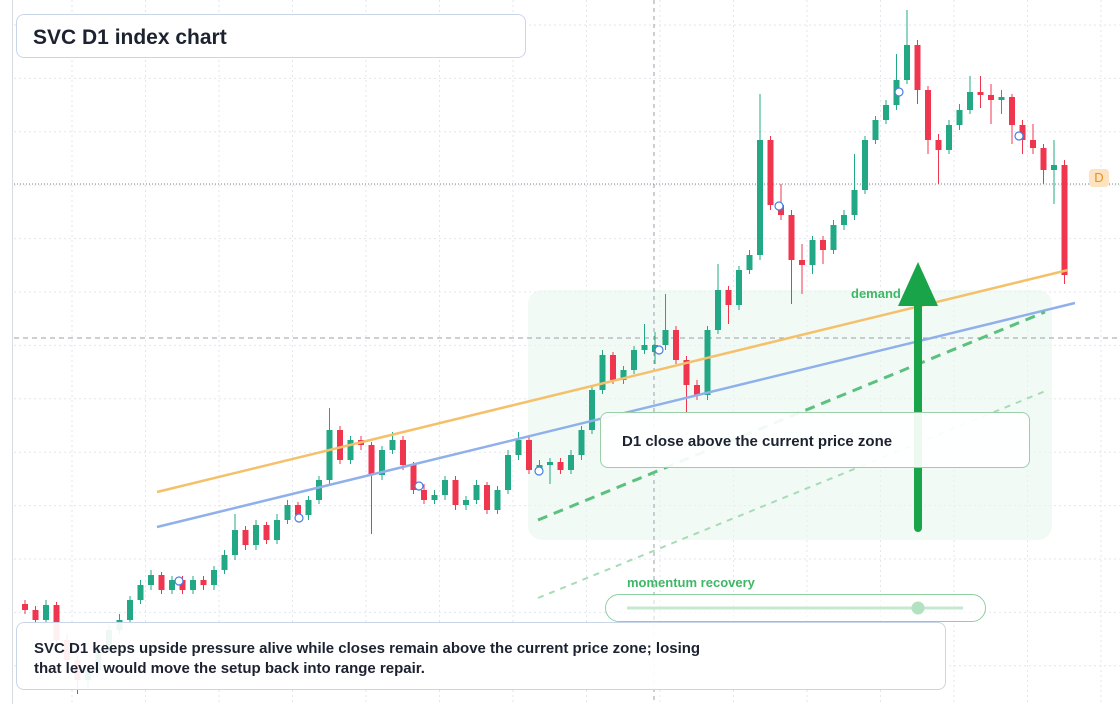  I want to click on title: SVC D1 index chart, so click(130, 37).